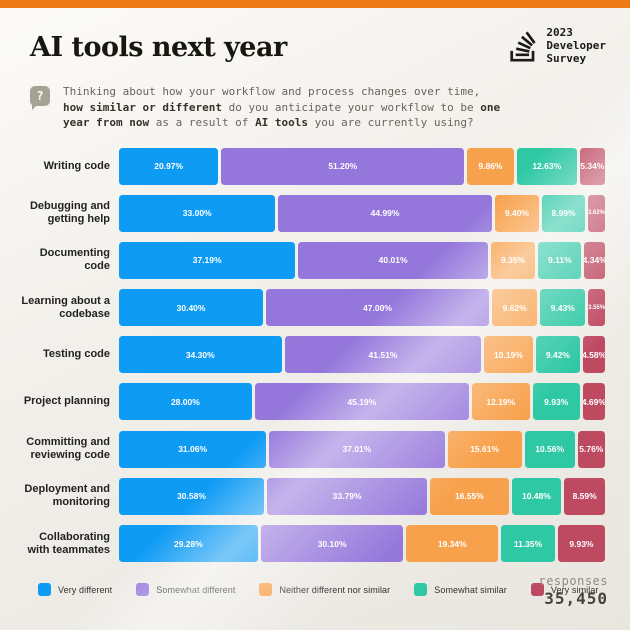 Image resolution: width=630 pixels, height=630 pixels. I want to click on bar-segment: 51.20%, so click(343, 166).